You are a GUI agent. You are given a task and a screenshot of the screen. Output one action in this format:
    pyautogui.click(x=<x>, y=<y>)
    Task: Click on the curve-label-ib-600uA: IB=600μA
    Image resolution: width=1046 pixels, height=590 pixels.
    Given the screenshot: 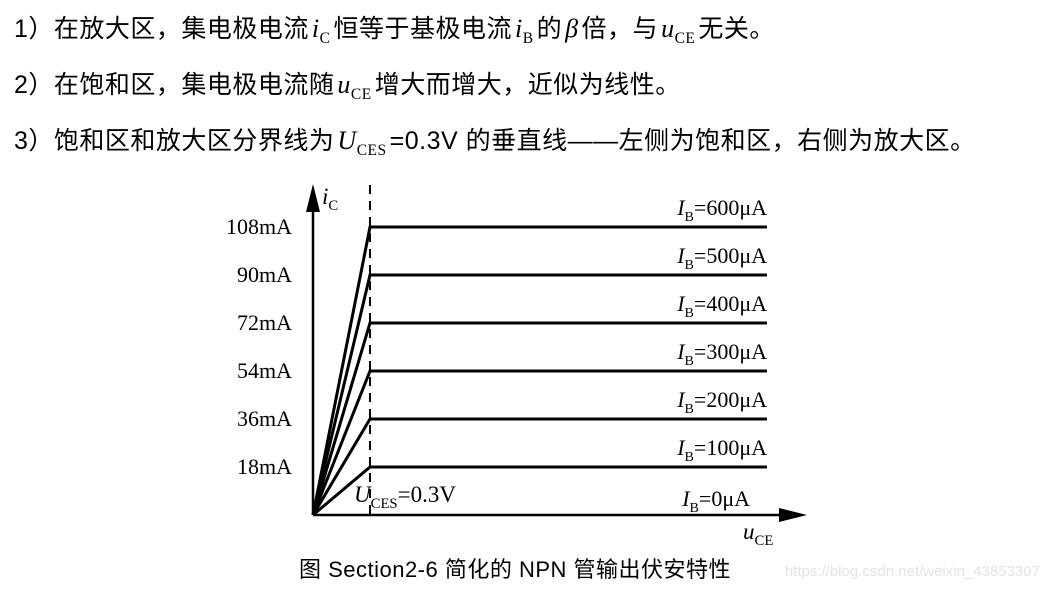 What is the action you would take?
    pyautogui.click(x=721, y=210)
    